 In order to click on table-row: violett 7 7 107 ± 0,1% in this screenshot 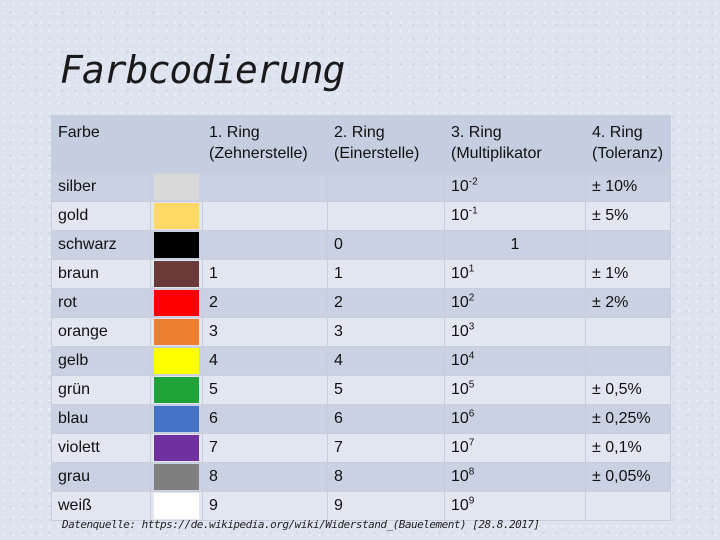, I will do `click(361, 448)`.